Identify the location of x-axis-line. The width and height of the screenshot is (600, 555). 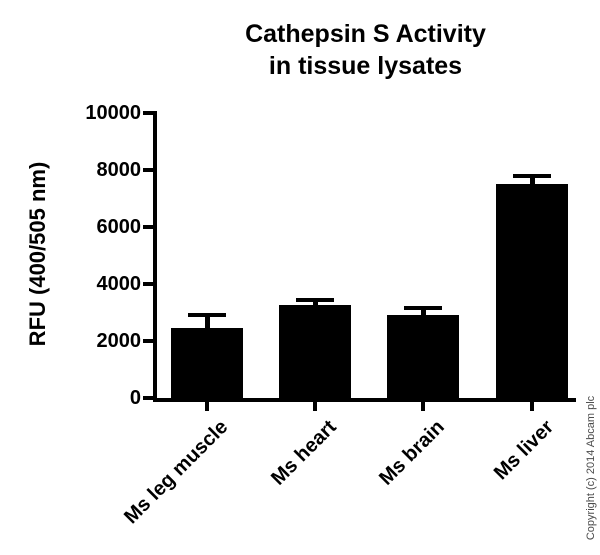
(364, 400).